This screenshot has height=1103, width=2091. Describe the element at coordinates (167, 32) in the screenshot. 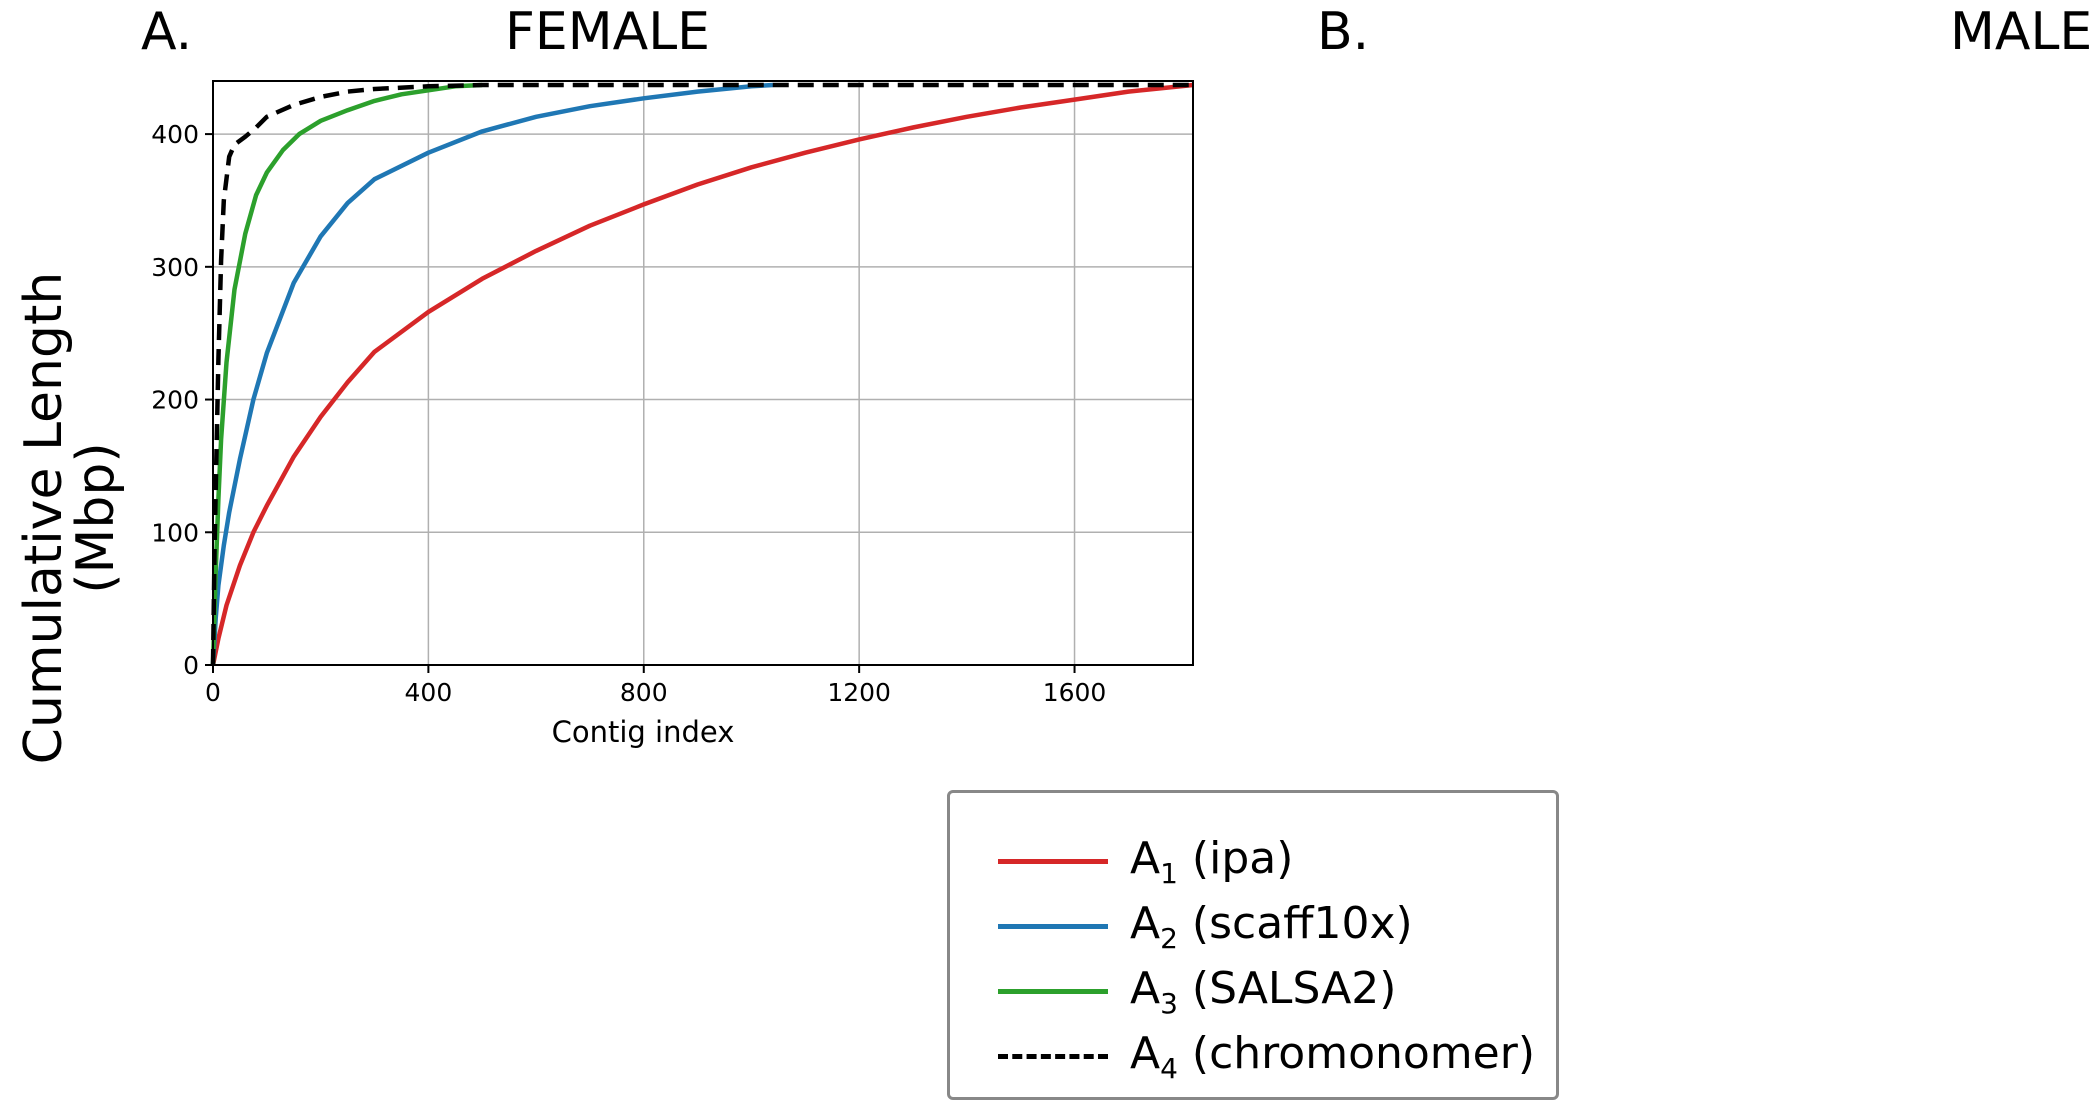

I see `panel-a-label: A.` at that location.